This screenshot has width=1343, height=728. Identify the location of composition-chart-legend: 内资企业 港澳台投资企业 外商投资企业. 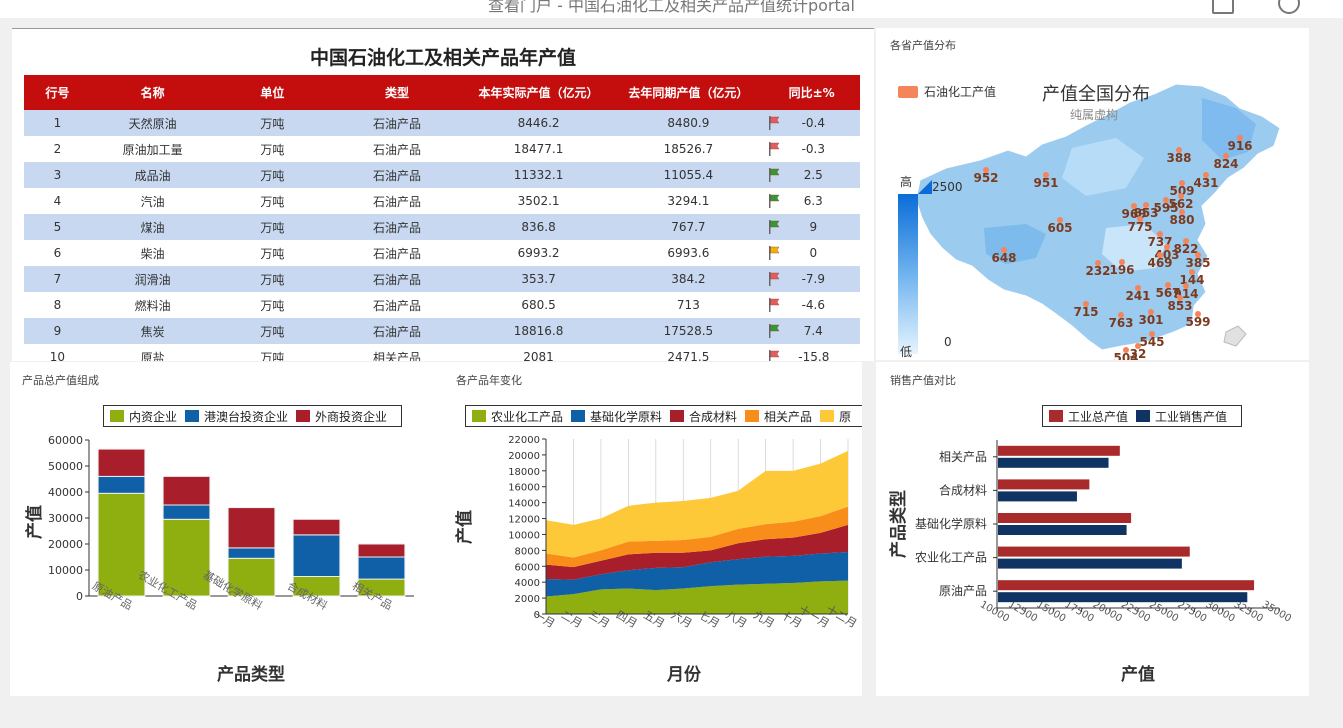
(253, 416).